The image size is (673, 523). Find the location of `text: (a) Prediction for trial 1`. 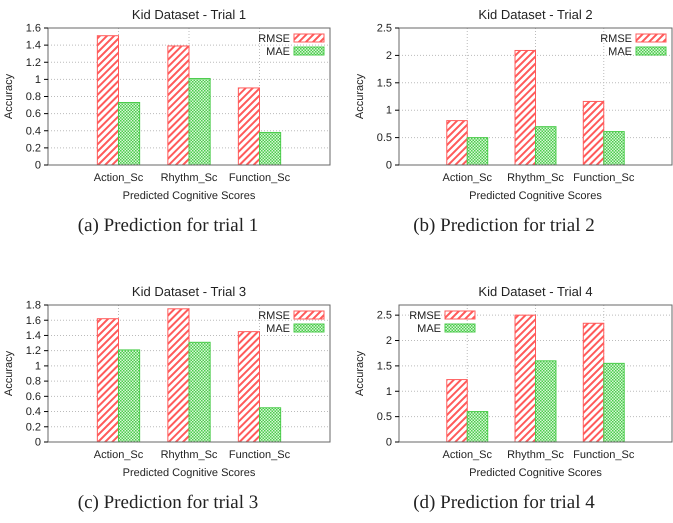

text: (a) Prediction for trial 1 is located at coordinates (168, 225).